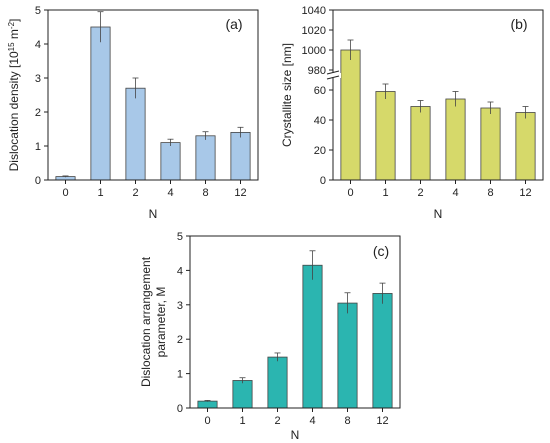 This screenshot has width=550, height=443. Describe the element at coordinates (314, 11) in the screenshot. I see `y-tick-label: 1040` at that location.